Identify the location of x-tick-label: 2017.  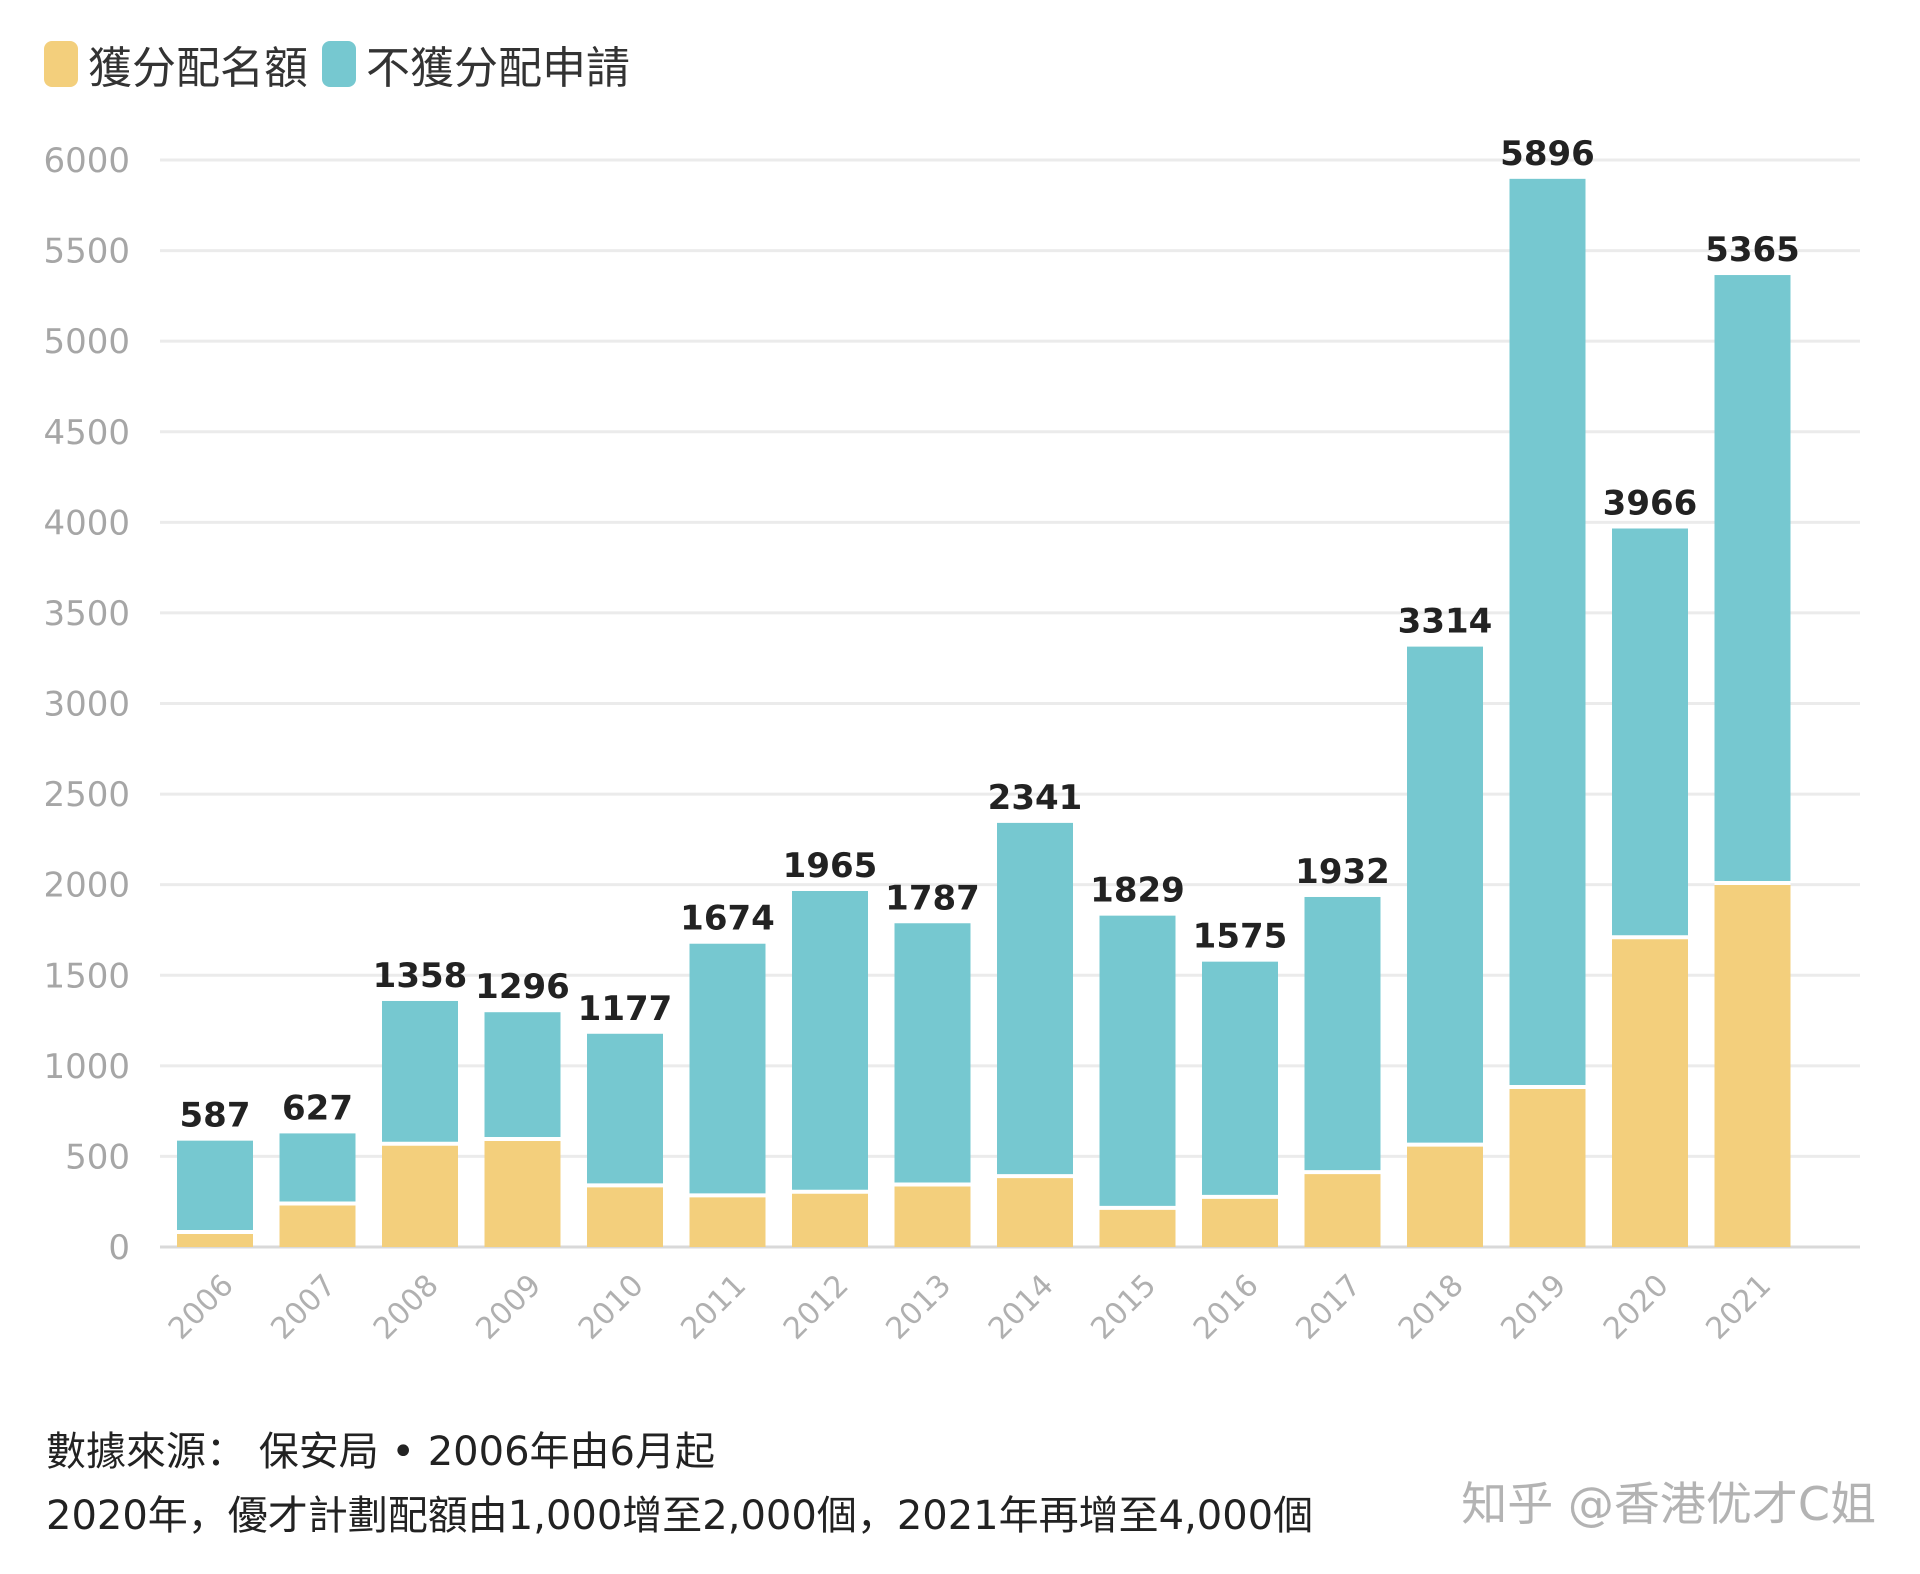
(1328, 1307).